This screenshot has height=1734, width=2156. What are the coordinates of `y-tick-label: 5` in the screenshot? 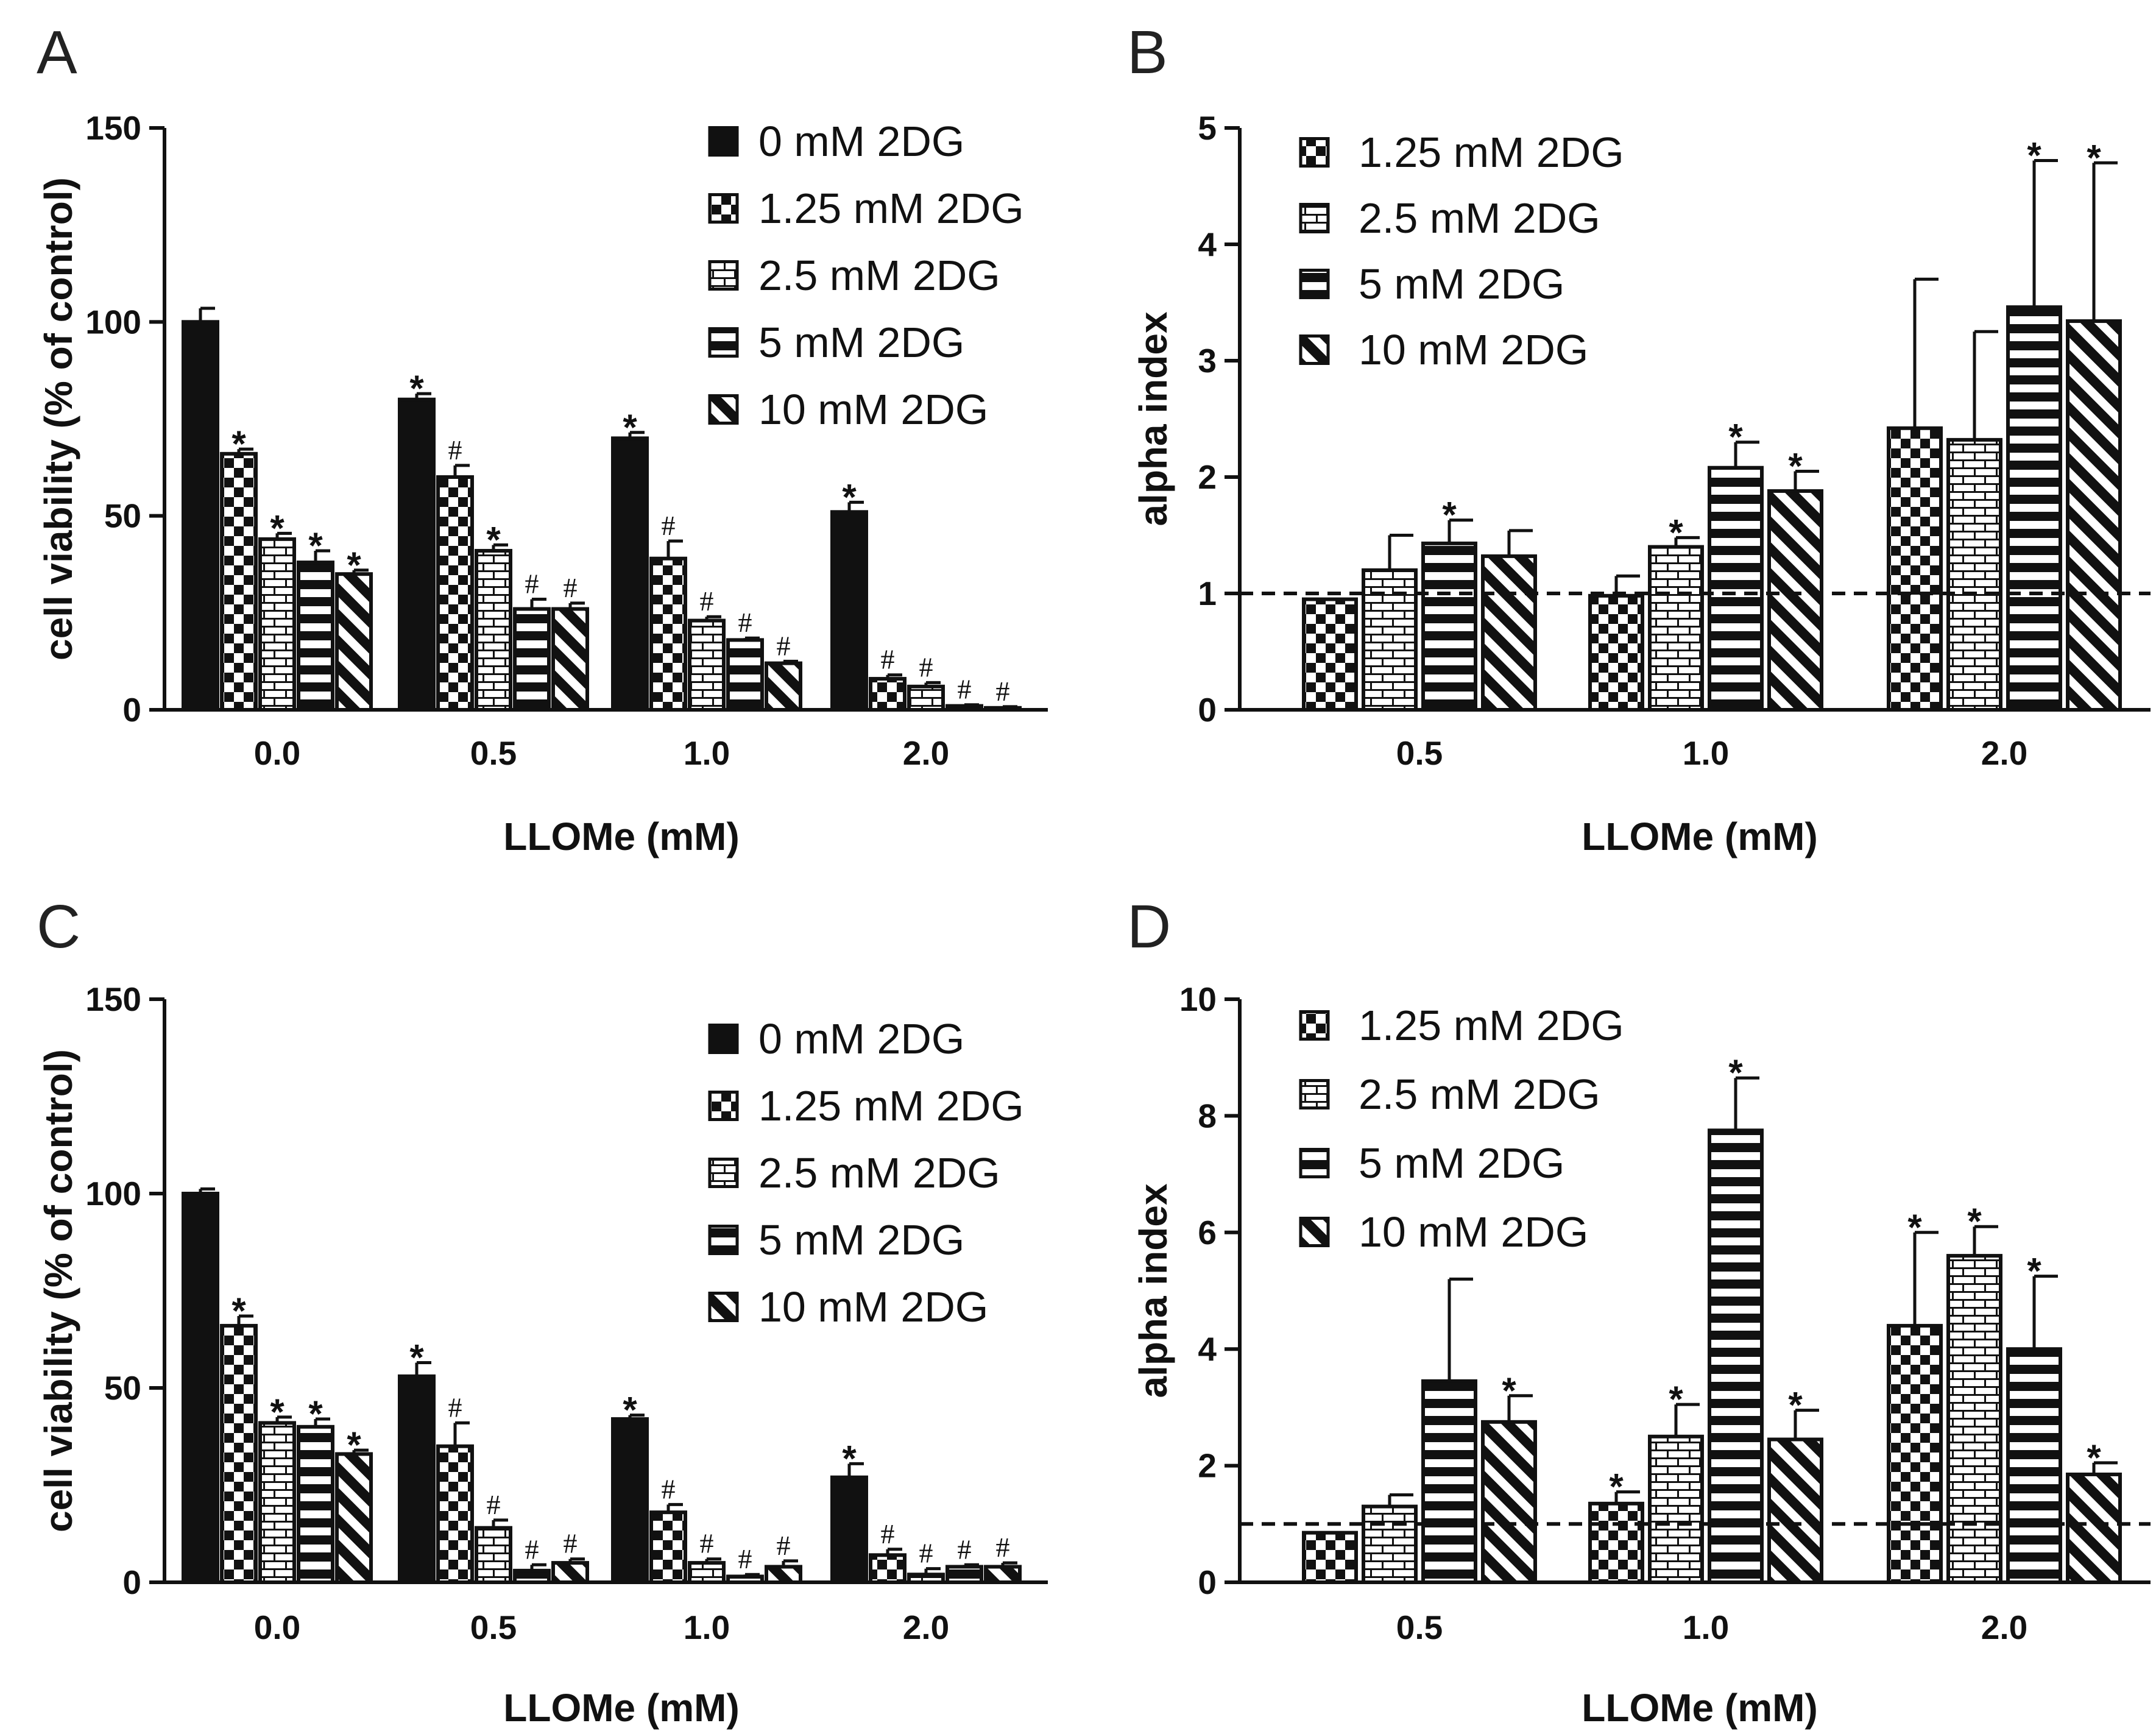 It's located at (1207, 128).